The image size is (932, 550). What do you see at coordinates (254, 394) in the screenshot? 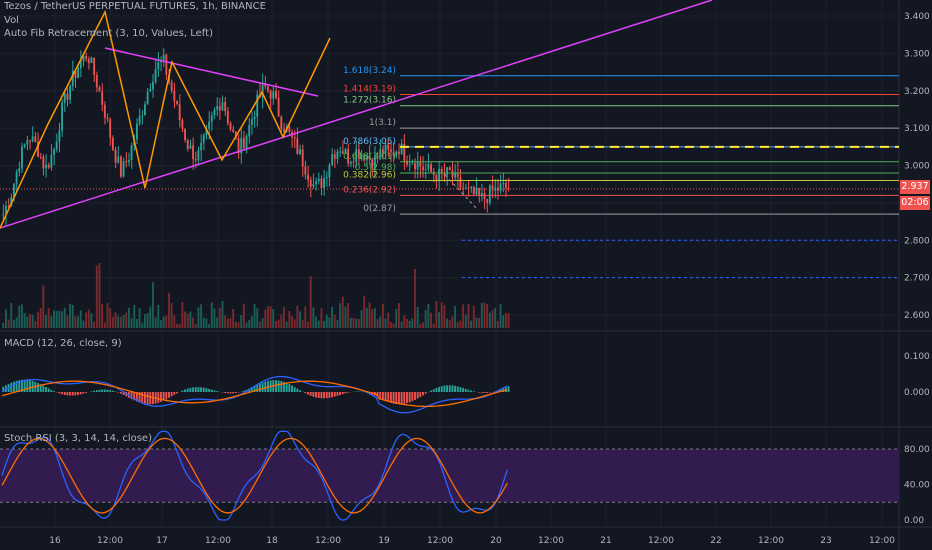
I see `signal-line` at bounding box center [254, 394].